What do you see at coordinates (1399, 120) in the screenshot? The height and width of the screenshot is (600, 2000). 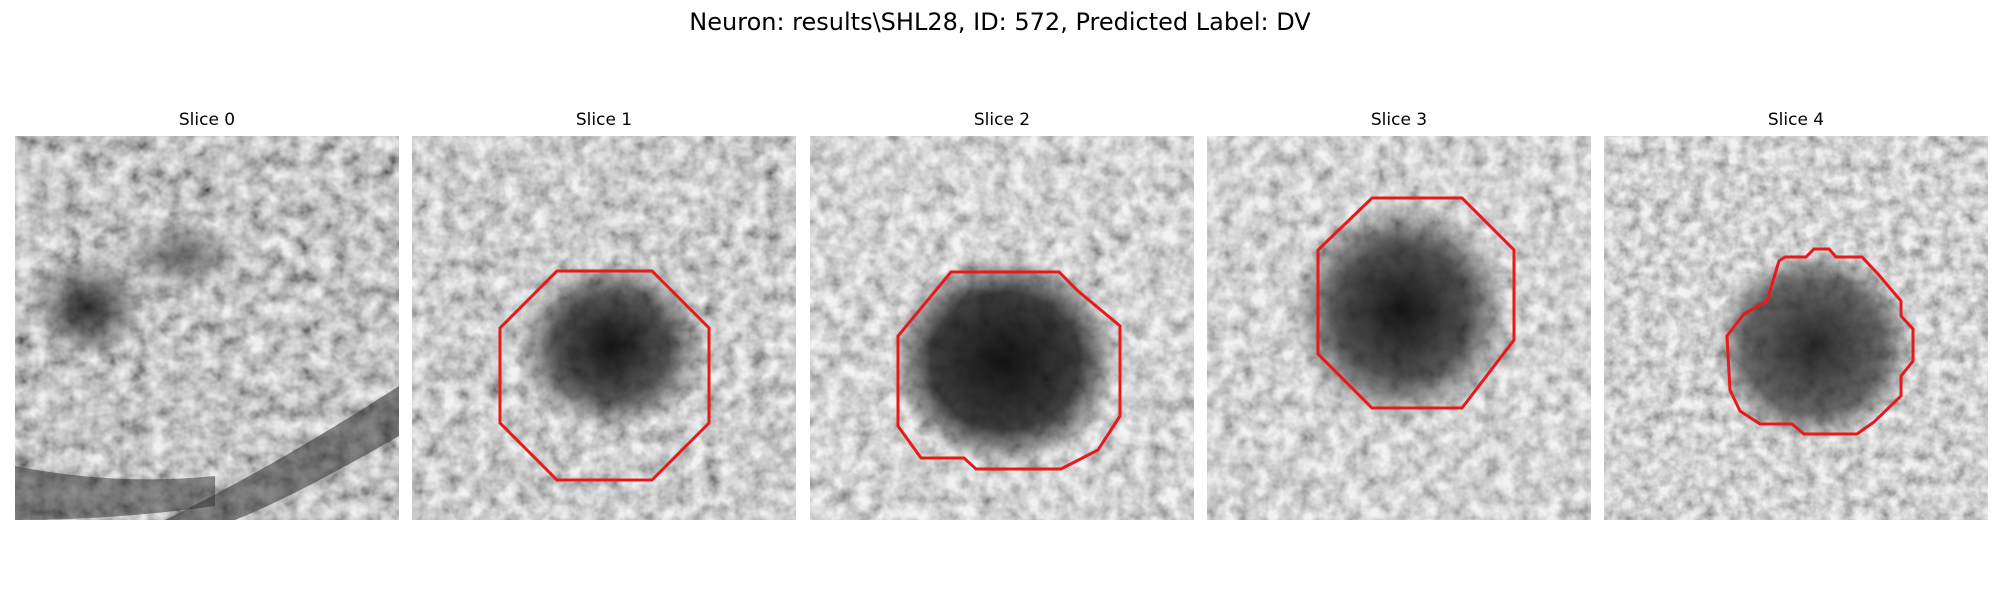 I see `slice-title: Slice 3` at bounding box center [1399, 120].